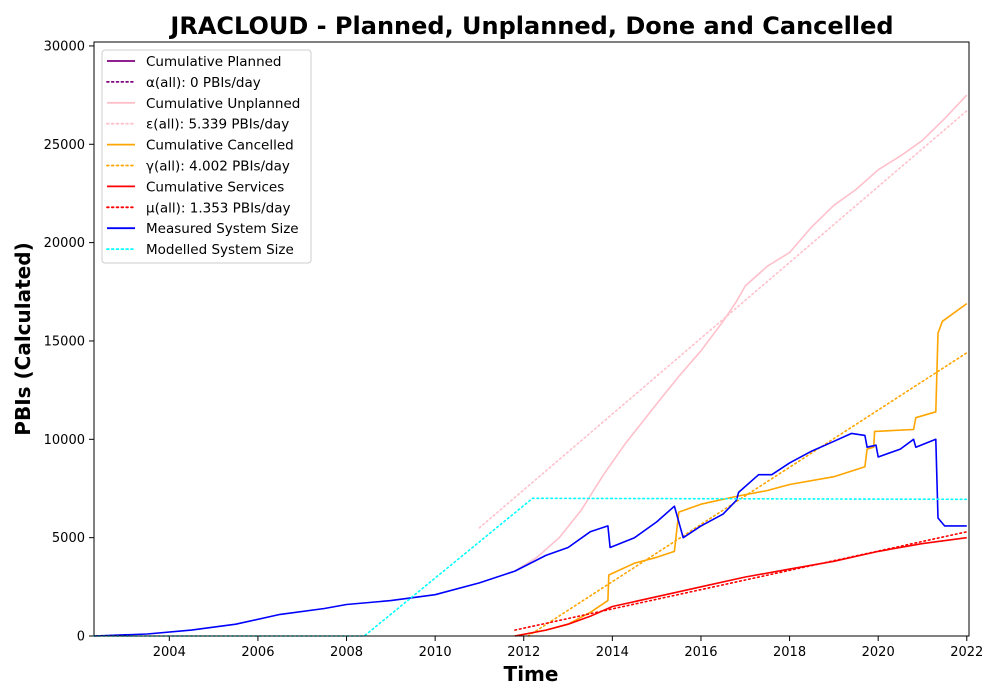 This screenshot has width=1000, height=700. Describe the element at coordinates (531, 674) in the screenshot. I see `x-axis-label: Time` at that location.